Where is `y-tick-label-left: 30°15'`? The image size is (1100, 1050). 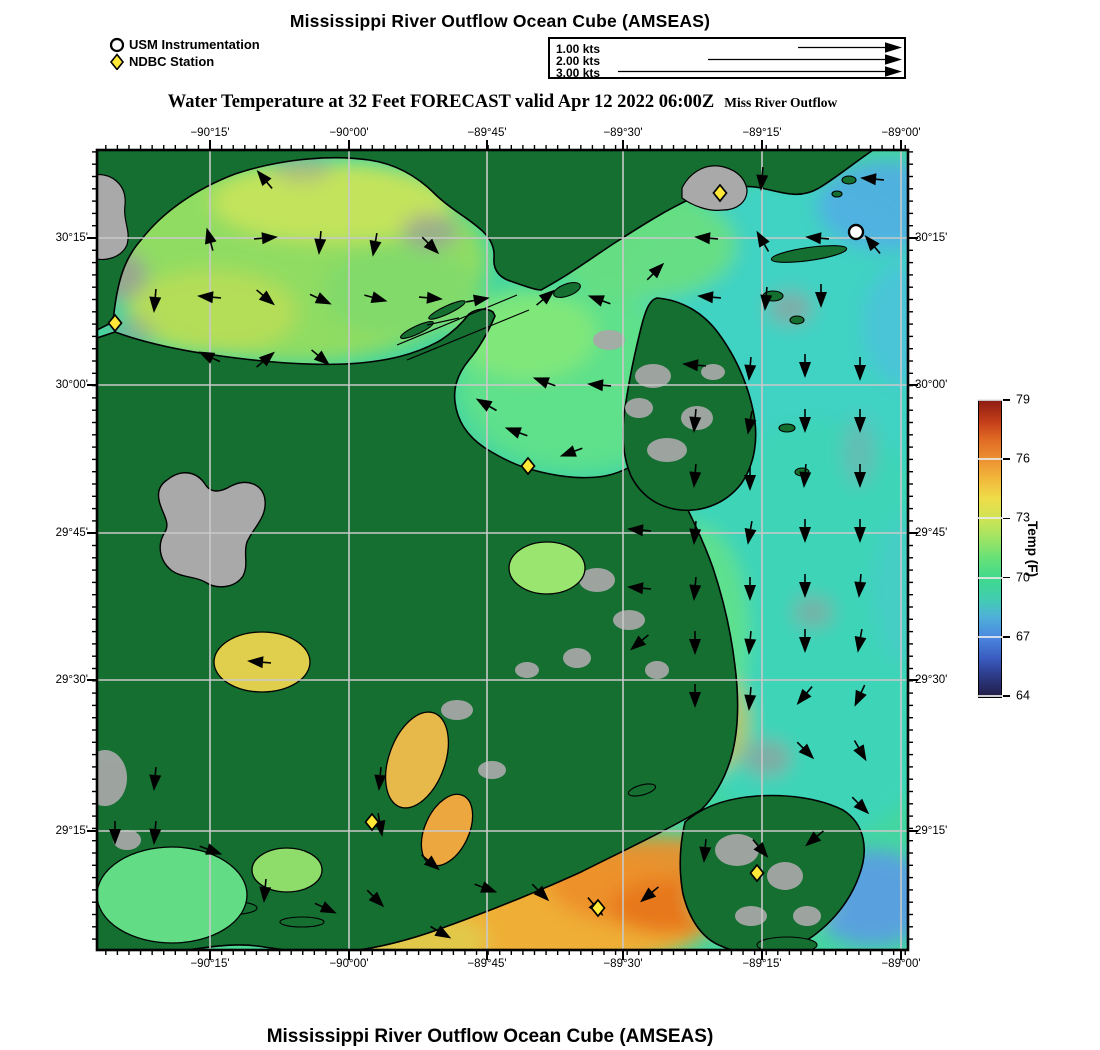 y-tick-label-left: 30°15' is located at coordinates (71, 238).